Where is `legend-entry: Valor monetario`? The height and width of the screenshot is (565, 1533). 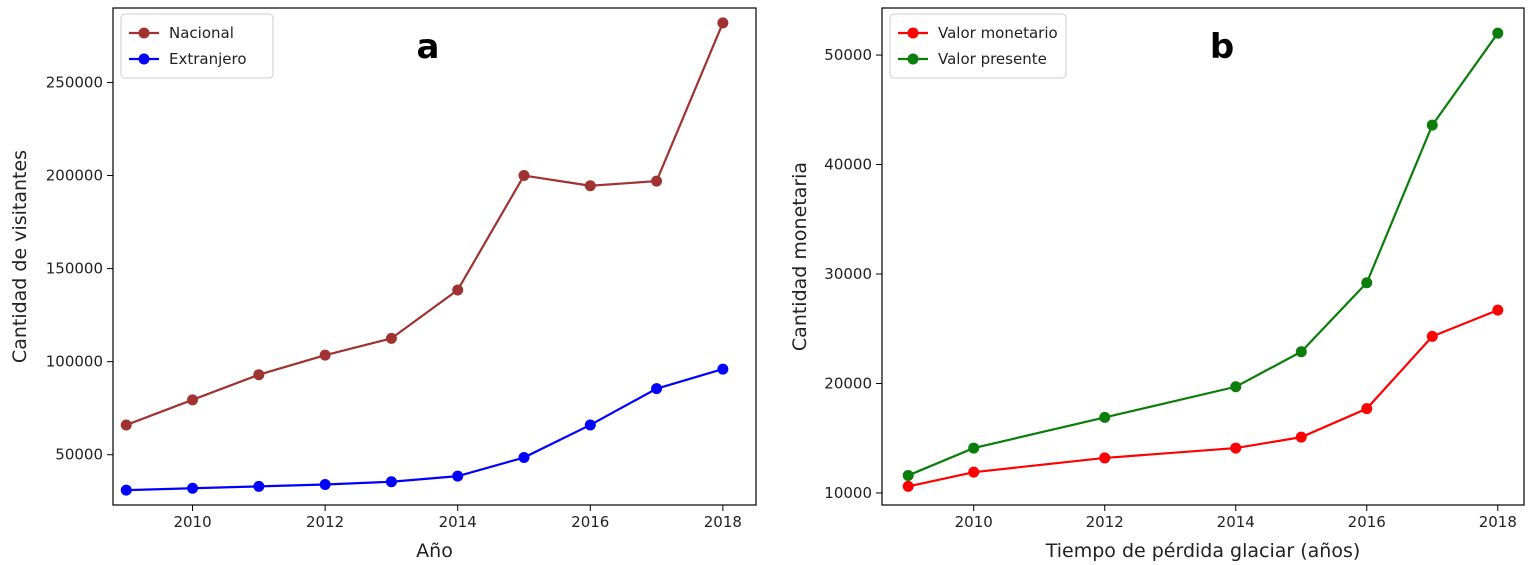
legend-entry: Valor monetario is located at coordinates (998, 33).